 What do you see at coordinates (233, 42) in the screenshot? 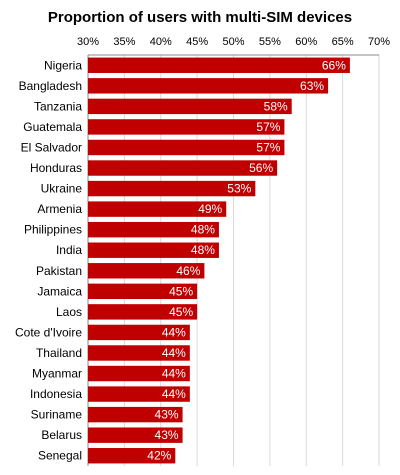
I see `x-tick-label: 50%` at bounding box center [233, 42].